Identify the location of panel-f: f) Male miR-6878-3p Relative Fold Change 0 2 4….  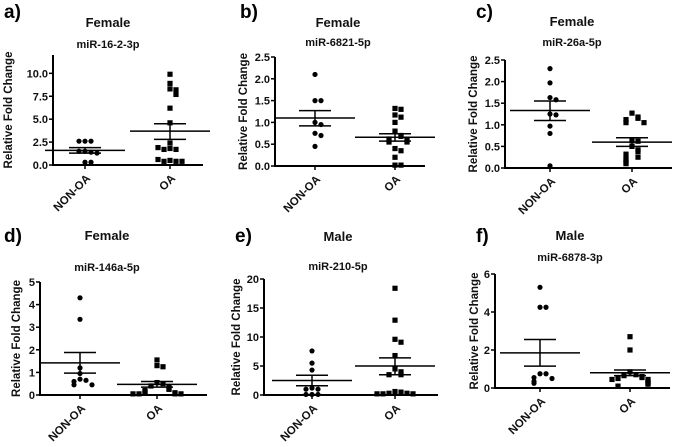
(569, 331).